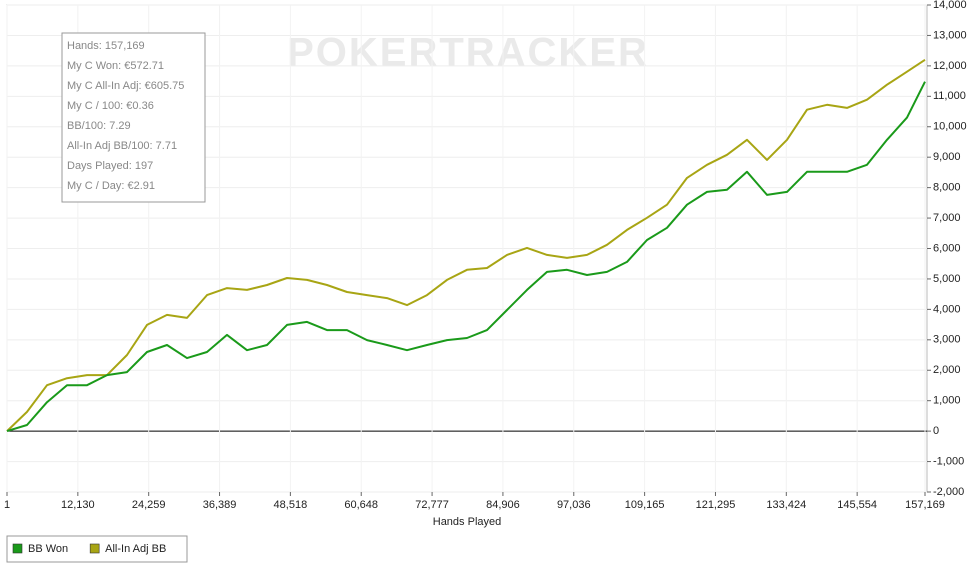 The width and height of the screenshot is (978, 570). Describe the element at coordinates (949, 96) in the screenshot. I see `y-tick-label: 11,000` at that location.